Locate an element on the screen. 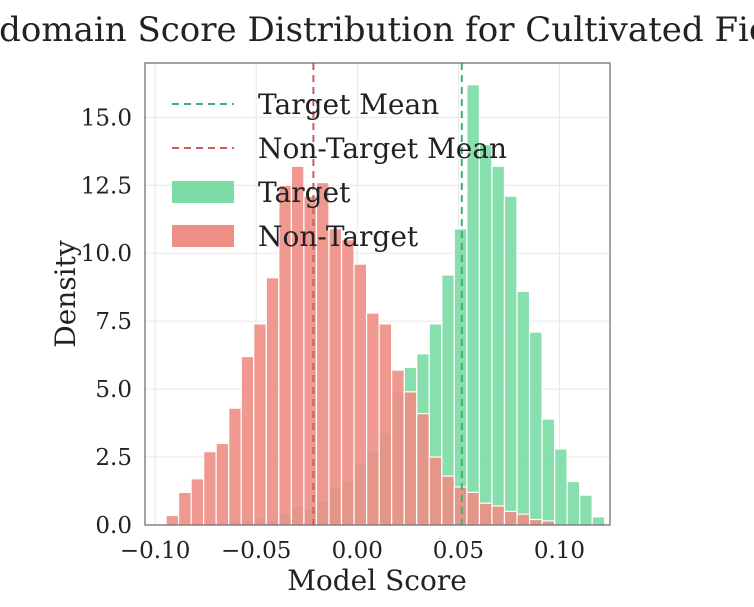  x-tick-label: −0.10 is located at coordinates (155, 551).